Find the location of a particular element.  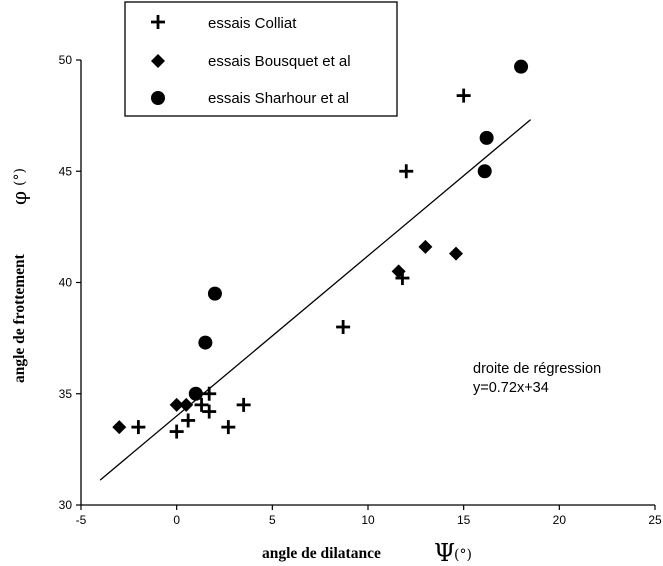

x-tick-label: 20 is located at coordinates (560, 520).